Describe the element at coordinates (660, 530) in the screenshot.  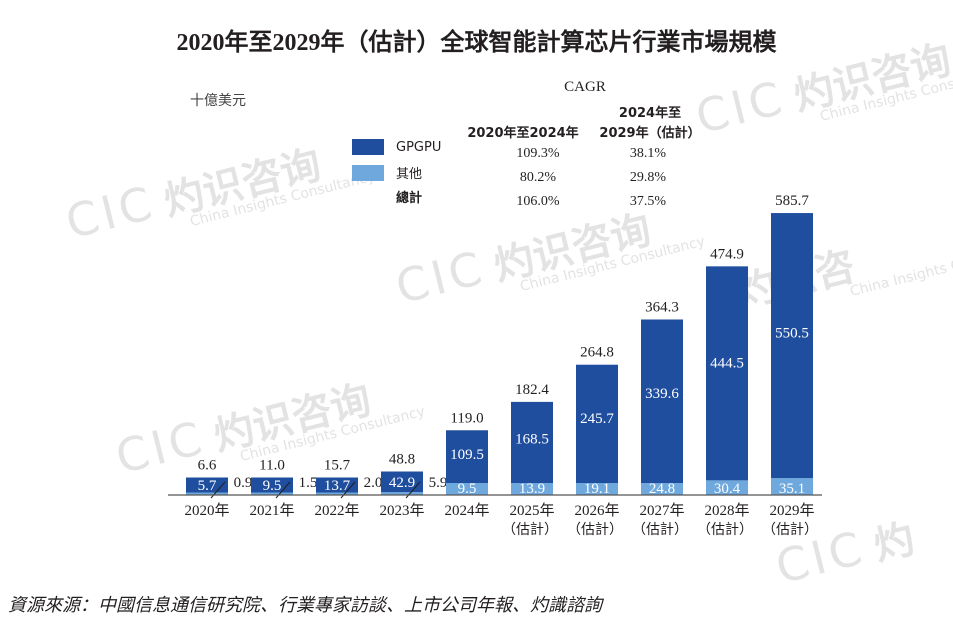
I see `x-tick-sublabel-7: （估計）` at that location.